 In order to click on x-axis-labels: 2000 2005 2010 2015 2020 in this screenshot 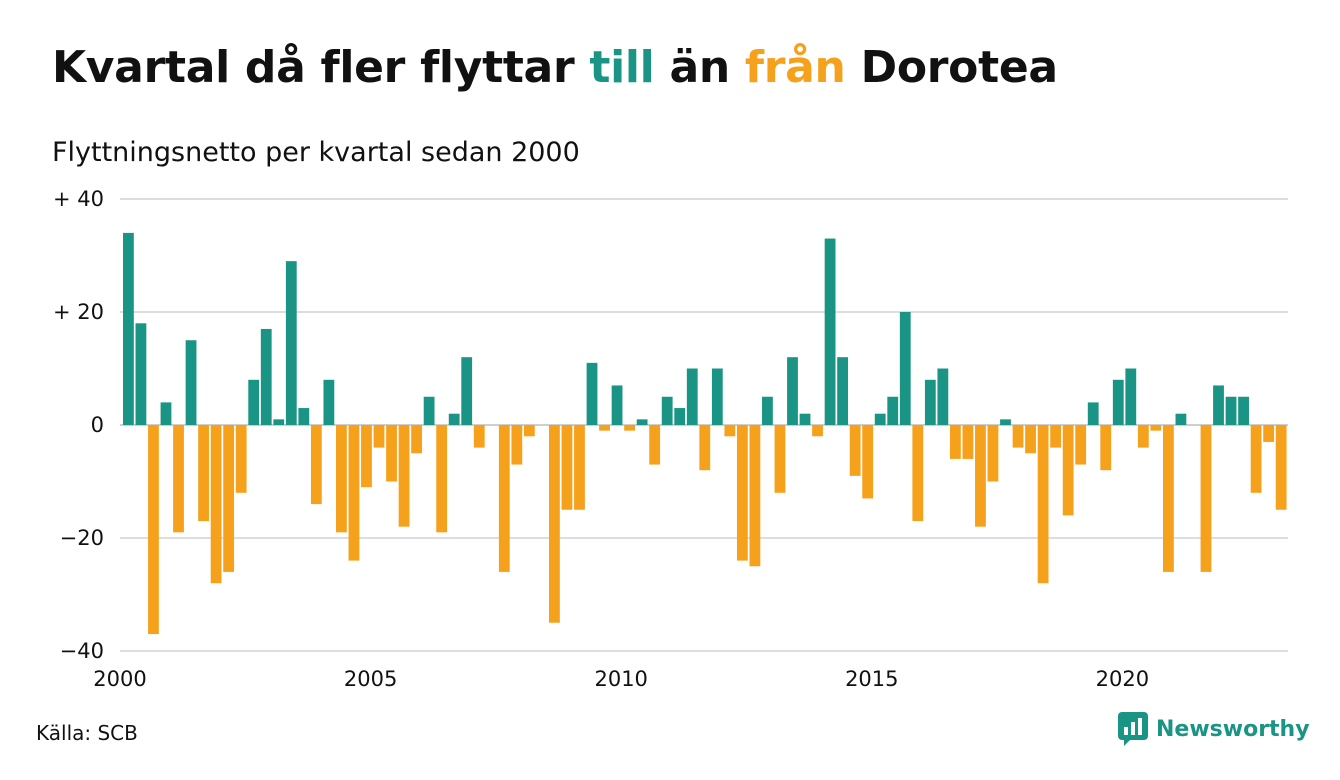, I will do `click(621, 679)`.